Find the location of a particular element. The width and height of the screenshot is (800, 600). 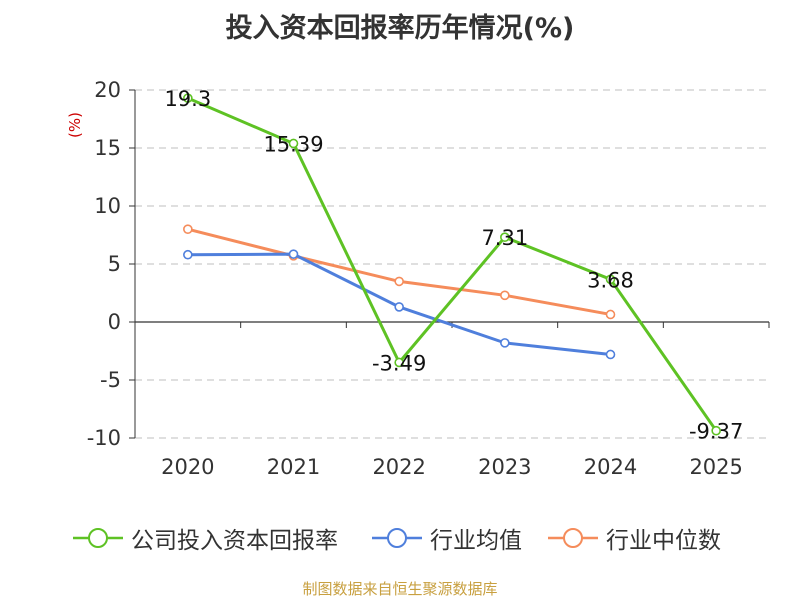

y-tick-label: -10 is located at coordinates (104, 438).